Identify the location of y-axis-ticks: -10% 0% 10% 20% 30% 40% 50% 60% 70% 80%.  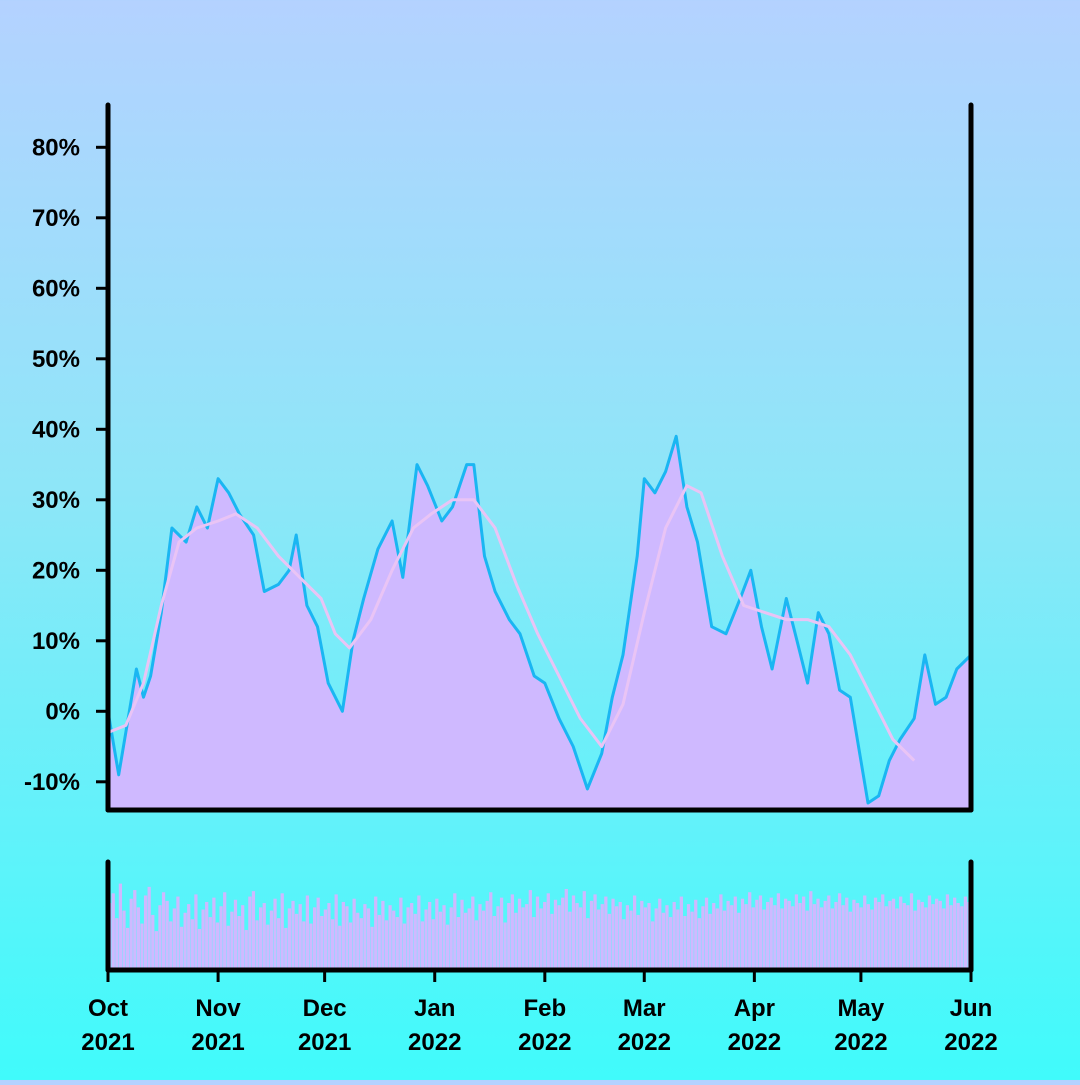
(66, 465).